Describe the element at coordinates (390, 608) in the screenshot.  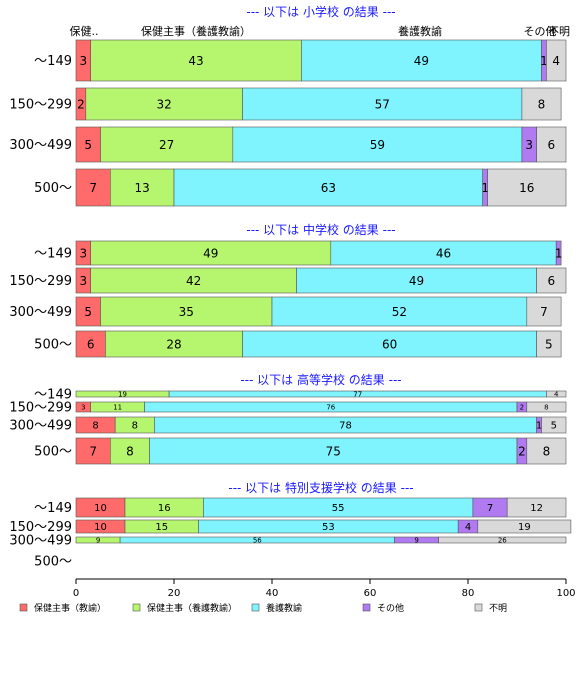
I see `legend-label: その他` at that location.